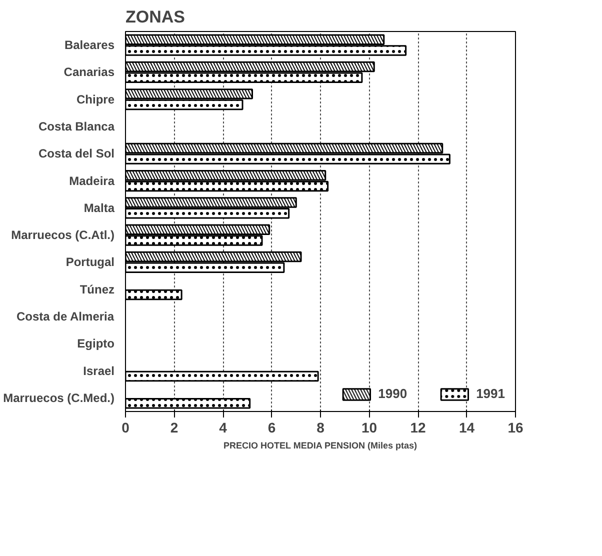 Image resolution: width=602 pixels, height=556 pixels. I want to click on y-tick-label: Madeira, so click(92, 181).